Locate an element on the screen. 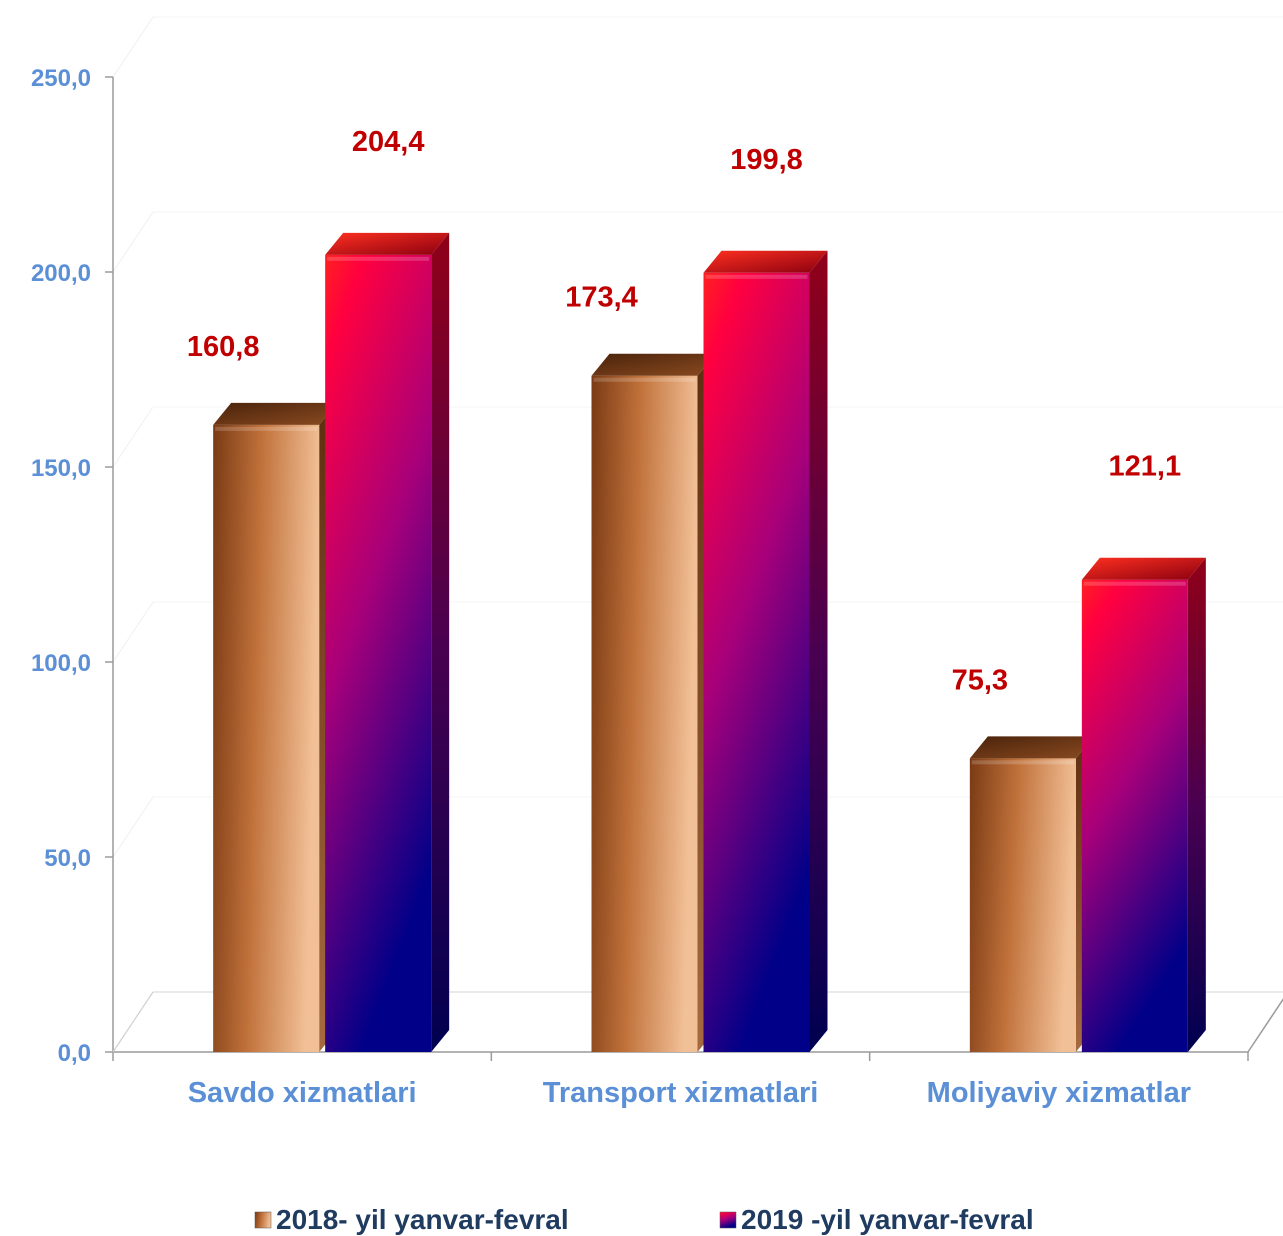 The width and height of the screenshot is (1283, 1236). category-label: Transport xizmatlari is located at coordinates (681, 1093).